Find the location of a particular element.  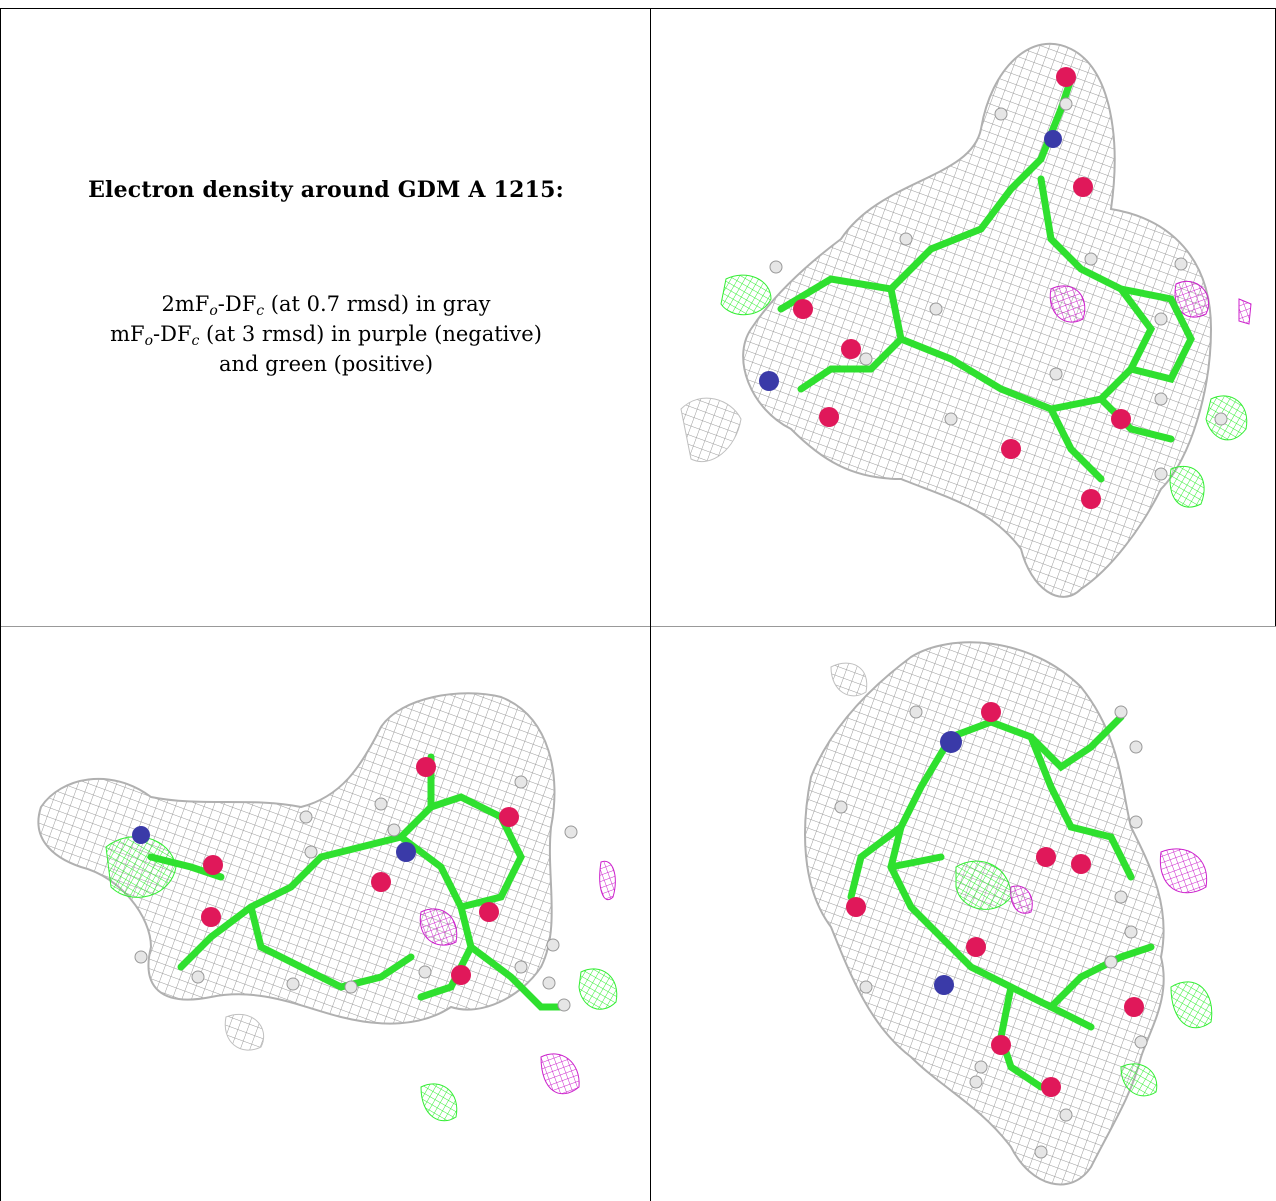

legend-line-gray: 2mFo-DFc (at 0.7 rmsd) in gray is located at coordinates (326, 305).